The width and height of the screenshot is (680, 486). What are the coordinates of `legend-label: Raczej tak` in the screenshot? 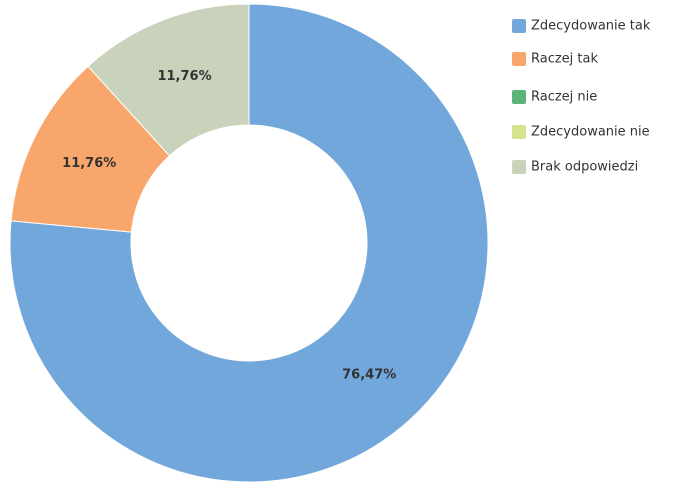 It's located at (564, 59).